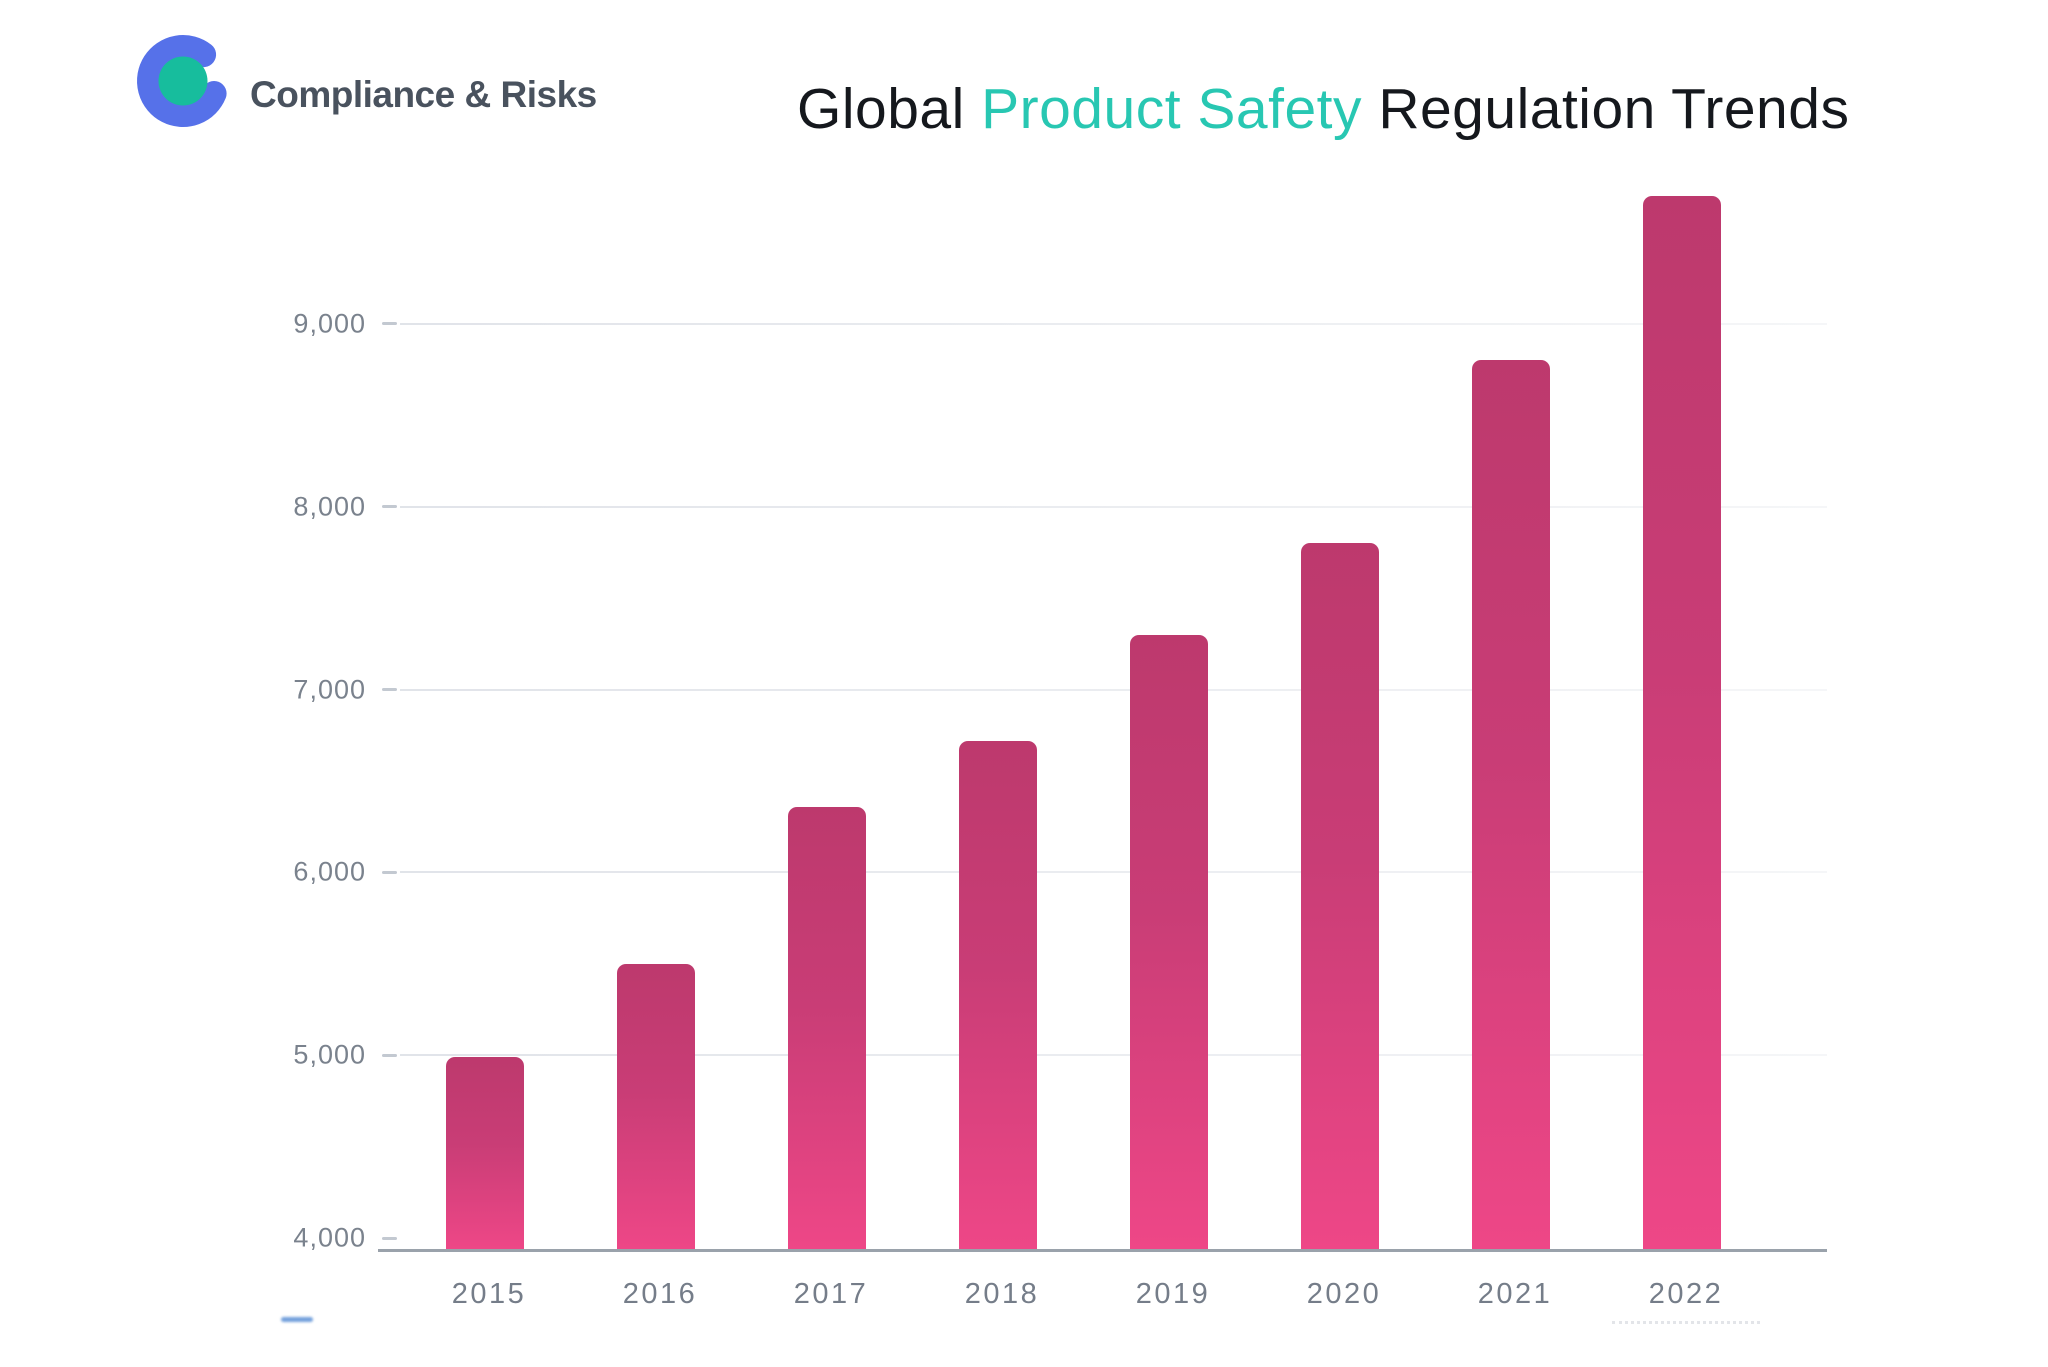  Describe the element at coordinates (329, 506) in the screenshot. I see `ytick-label-8000: 8,000` at that location.